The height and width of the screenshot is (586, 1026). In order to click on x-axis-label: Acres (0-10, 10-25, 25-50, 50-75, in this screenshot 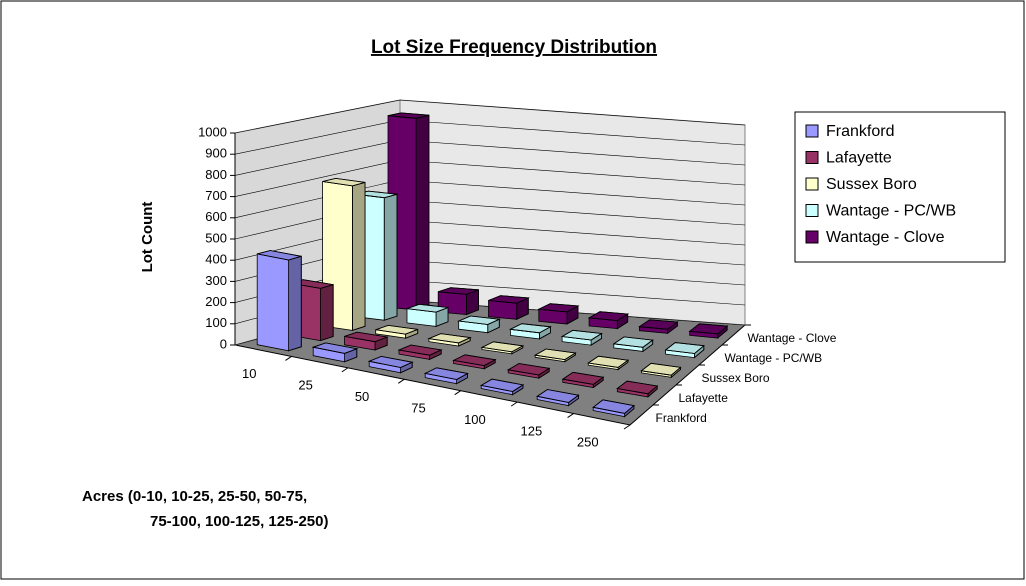, I will do `click(194, 496)`.